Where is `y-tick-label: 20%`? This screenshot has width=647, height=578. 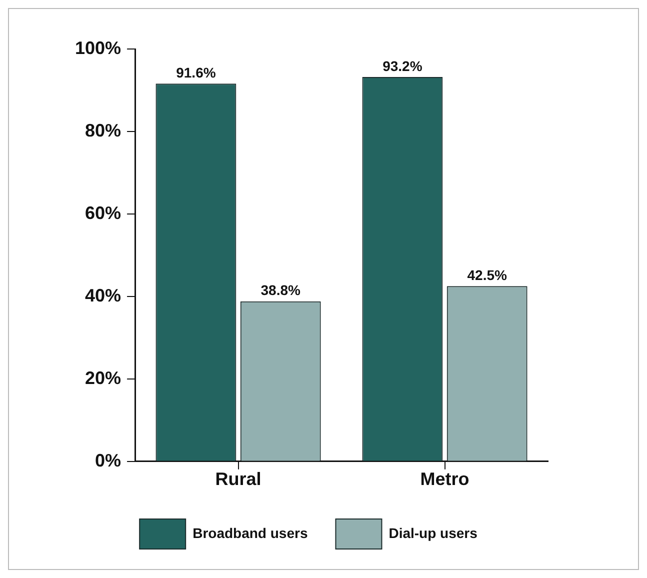
y-tick-label: 20% is located at coordinates (103, 378).